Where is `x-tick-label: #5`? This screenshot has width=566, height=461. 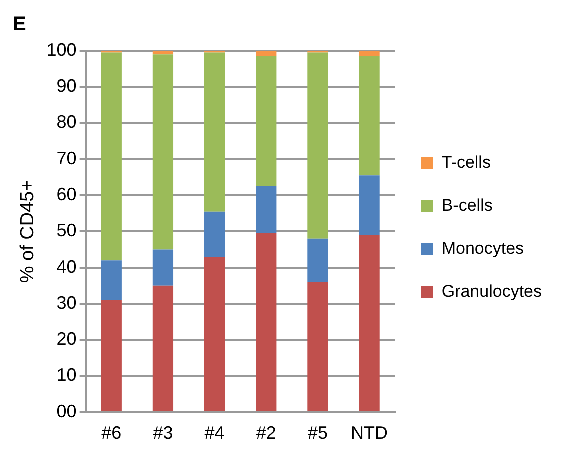 x-tick-label: #5 is located at coordinates (318, 433).